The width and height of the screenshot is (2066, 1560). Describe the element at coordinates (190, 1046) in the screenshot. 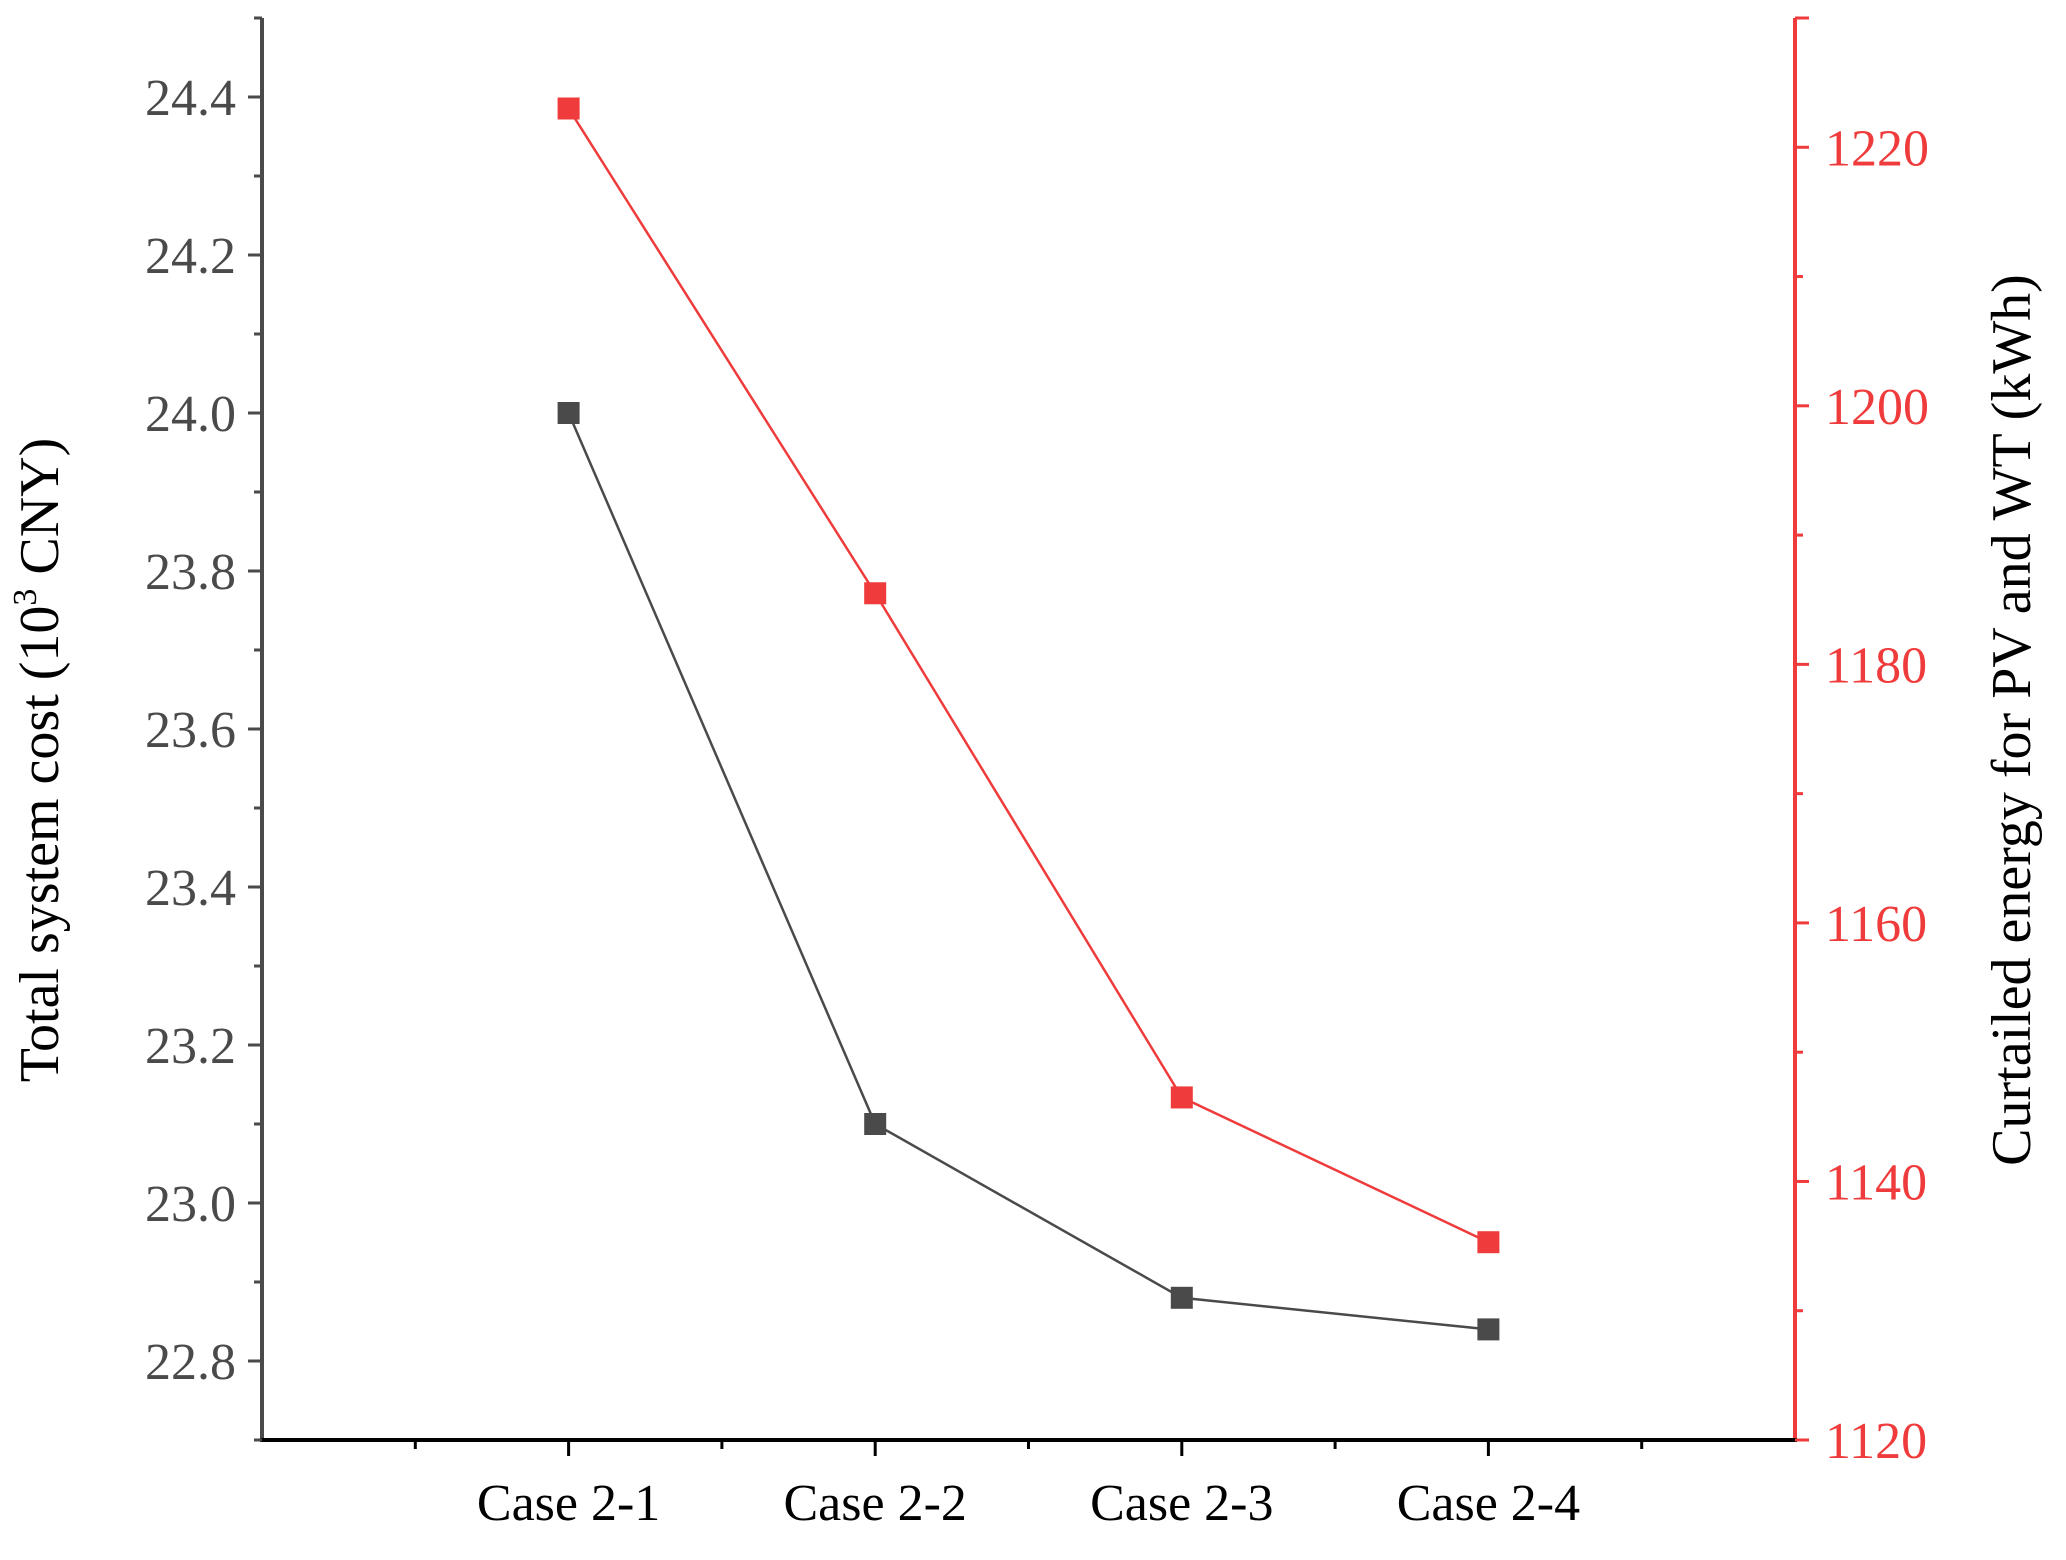

I see `left-tick-label: 23.2` at that location.